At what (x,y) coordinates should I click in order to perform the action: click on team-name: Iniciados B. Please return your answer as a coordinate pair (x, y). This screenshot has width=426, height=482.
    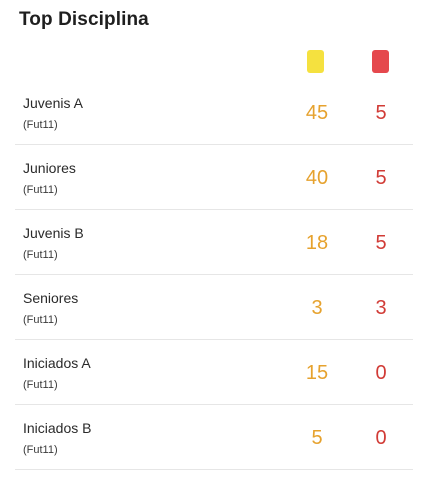
    Looking at the image, I should click on (57, 428).